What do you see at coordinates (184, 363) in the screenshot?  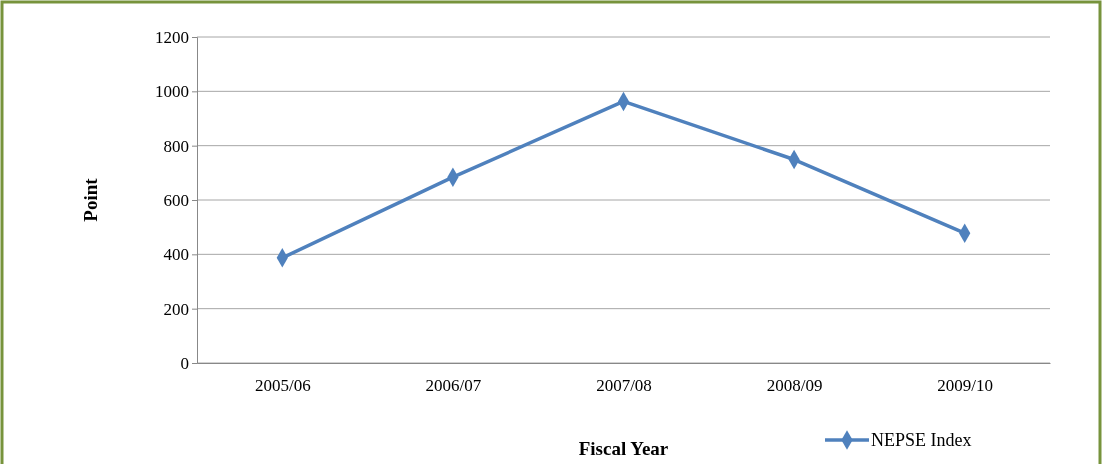 I see `y-tick-label: 0` at bounding box center [184, 363].